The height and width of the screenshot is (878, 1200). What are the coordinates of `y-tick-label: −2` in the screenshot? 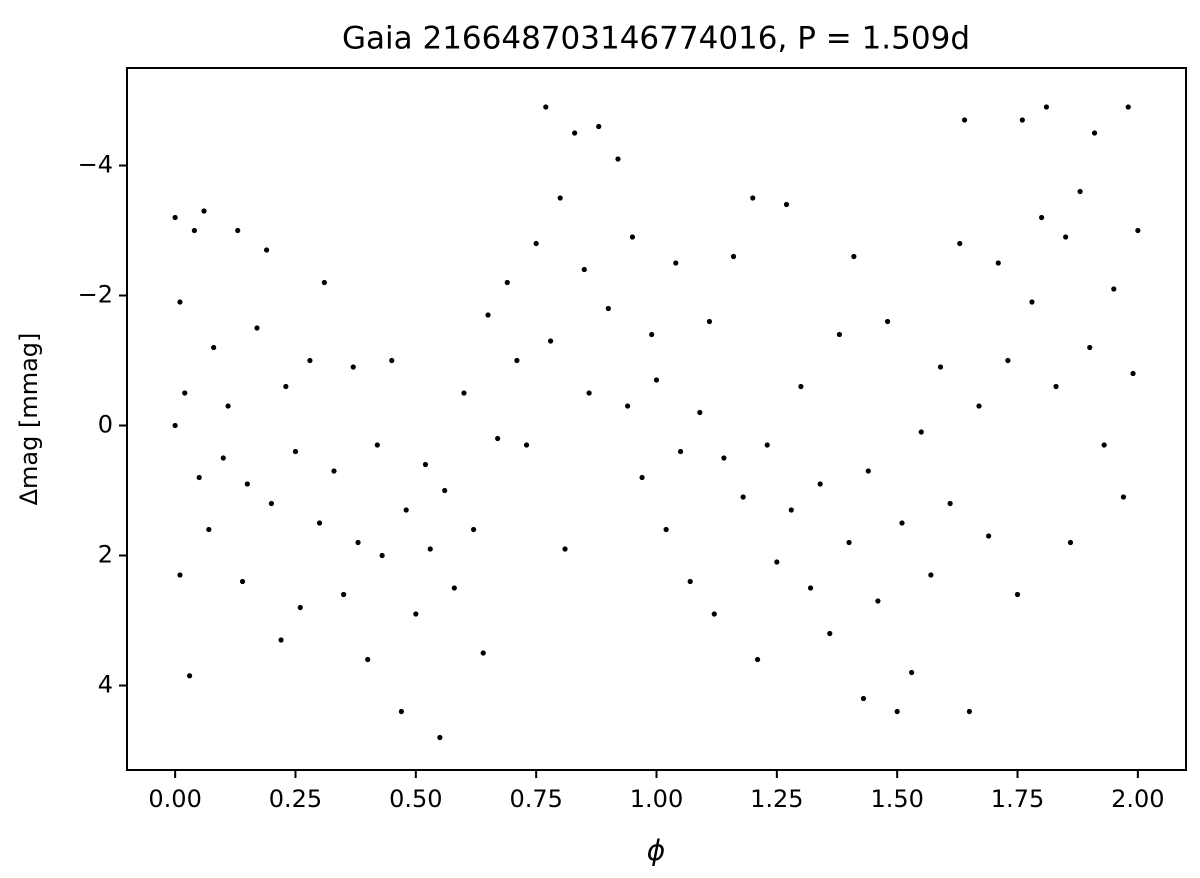 It's located at (95, 295).